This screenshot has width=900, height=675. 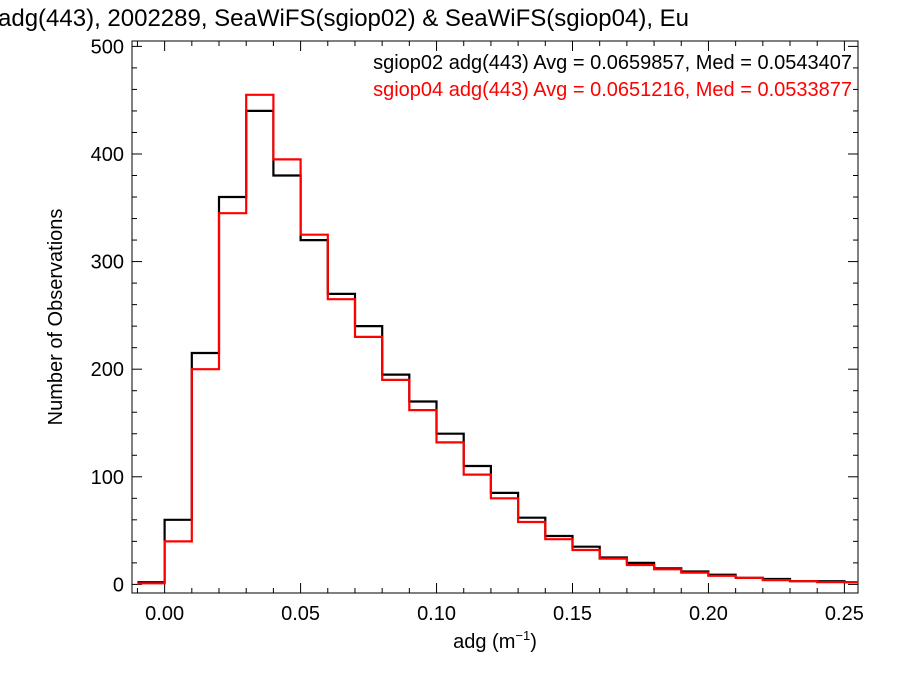 What do you see at coordinates (107, 155) in the screenshot?
I see `y-tick-label: 400` at bounding box center [107, 155].